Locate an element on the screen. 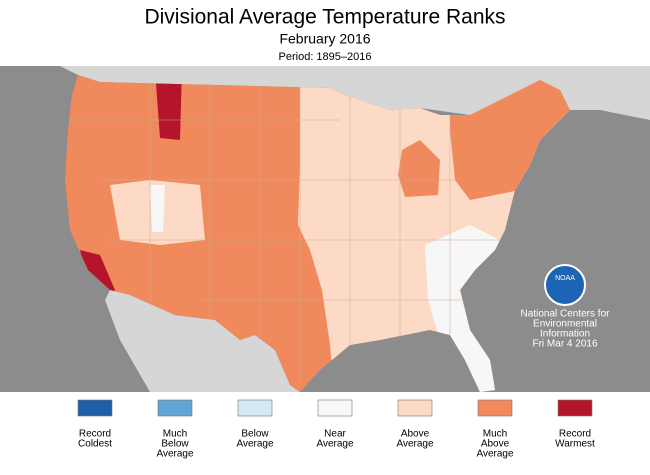 The image size is (650, 475). credit-line: Information is located at coordinates (565, 334).